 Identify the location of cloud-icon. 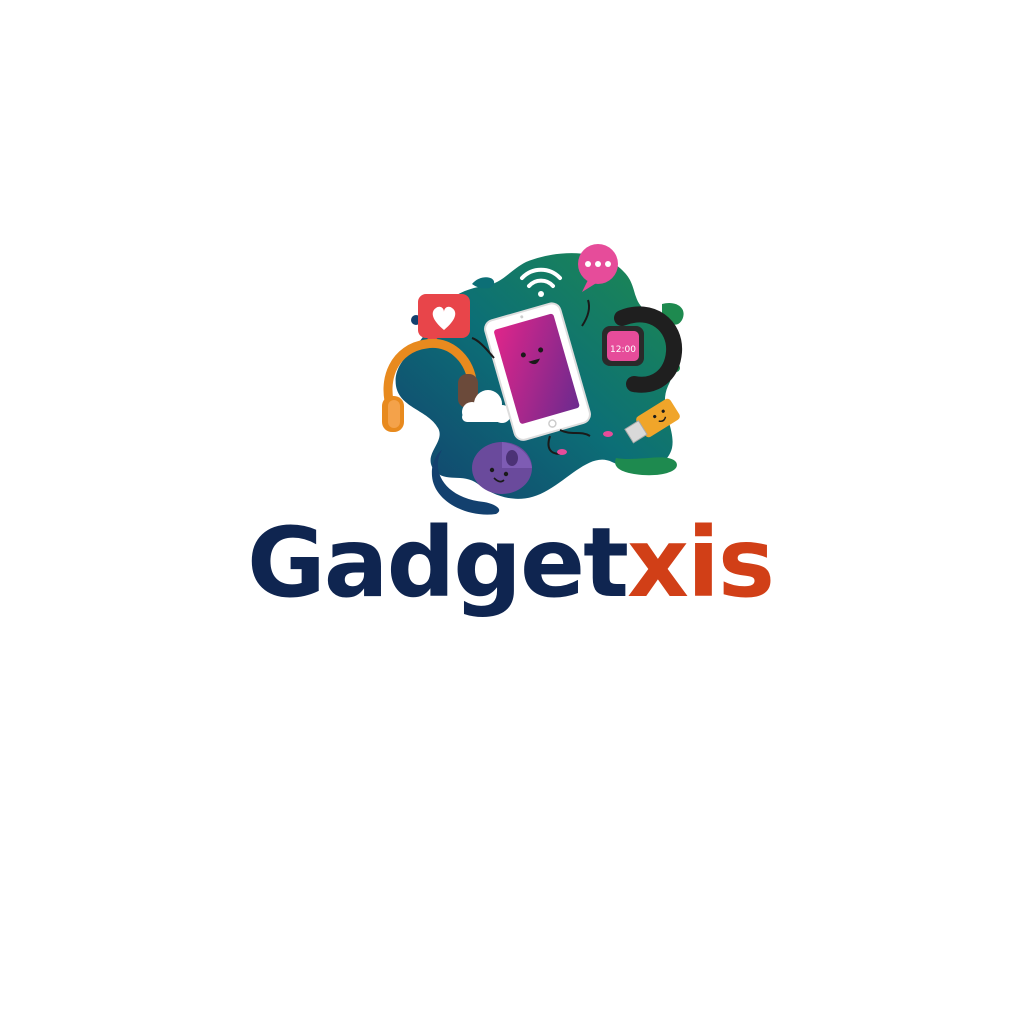
(486, 406).